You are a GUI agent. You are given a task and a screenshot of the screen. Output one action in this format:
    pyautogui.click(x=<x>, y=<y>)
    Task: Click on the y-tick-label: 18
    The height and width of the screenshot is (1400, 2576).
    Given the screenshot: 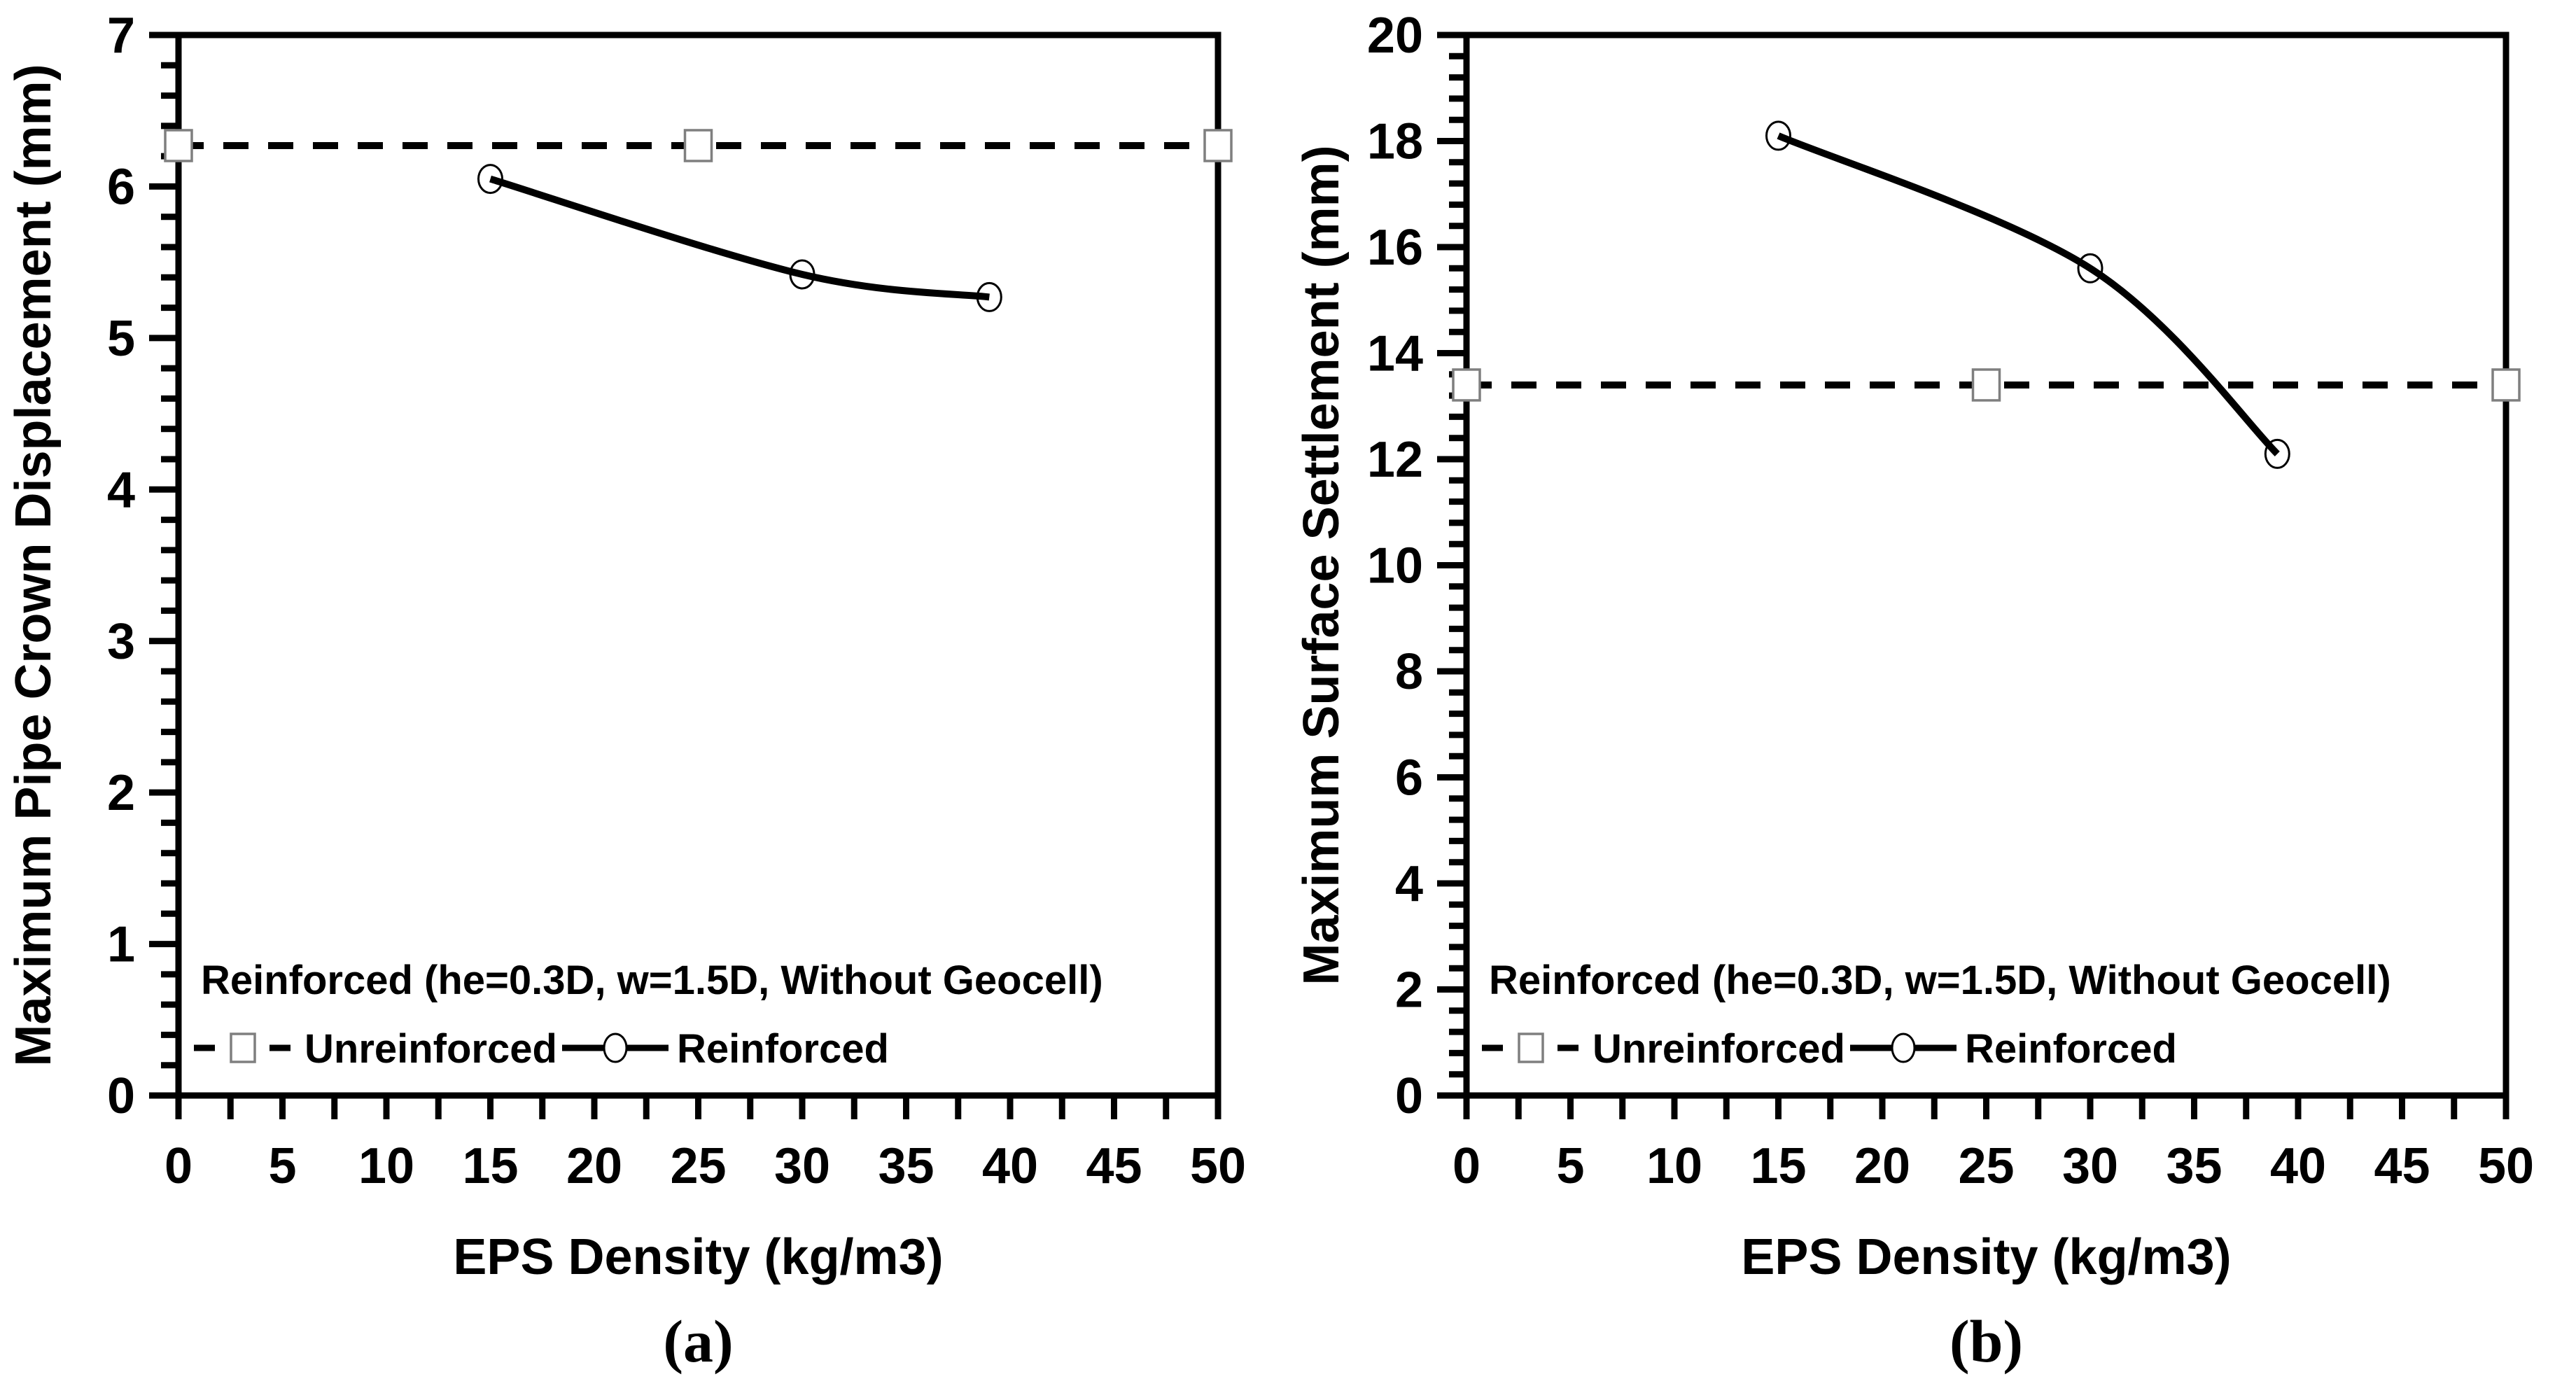 What is the action you would take?
    pyautogui.click(x=1395, y=142)
    